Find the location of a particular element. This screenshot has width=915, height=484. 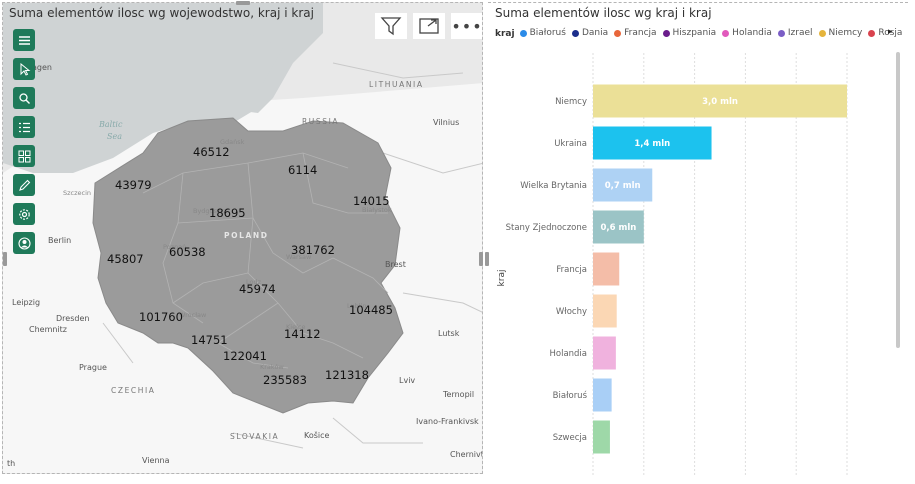

map-region-value: 104485 is located at coordinates (371, 310).